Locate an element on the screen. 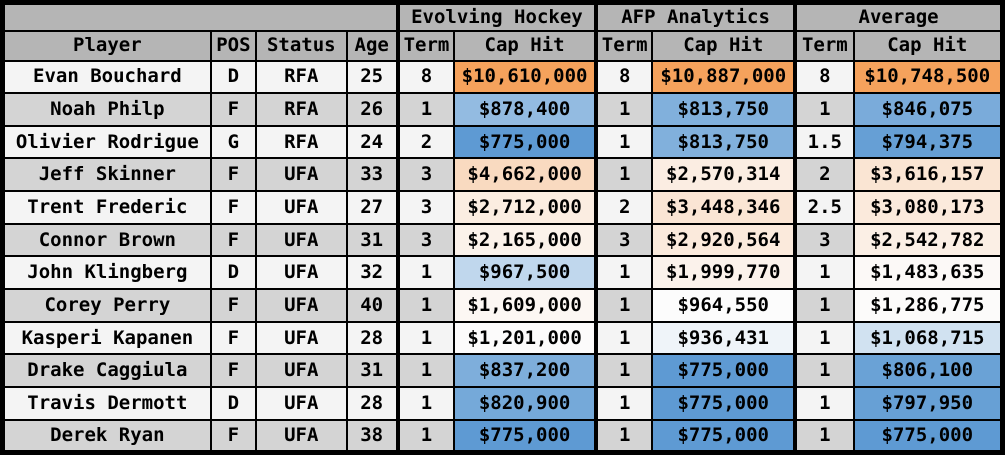 This screenshot has height=455, width=1005. age-value: 38 is located at coordinates (372, 436).